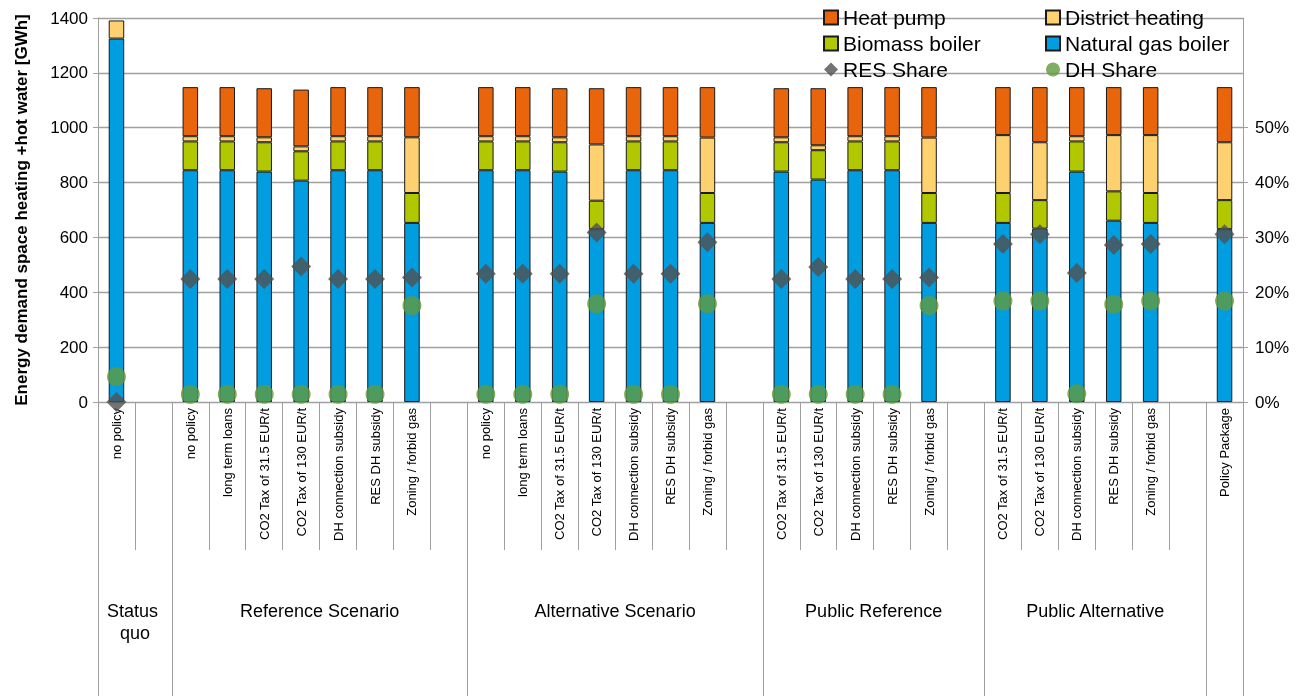 This screenshot has height=696, width=1312. What do you see at coordinates (615, 611) in the screenshot?
I see `text: Alternative Scenario` at bounding box center [615, 611].